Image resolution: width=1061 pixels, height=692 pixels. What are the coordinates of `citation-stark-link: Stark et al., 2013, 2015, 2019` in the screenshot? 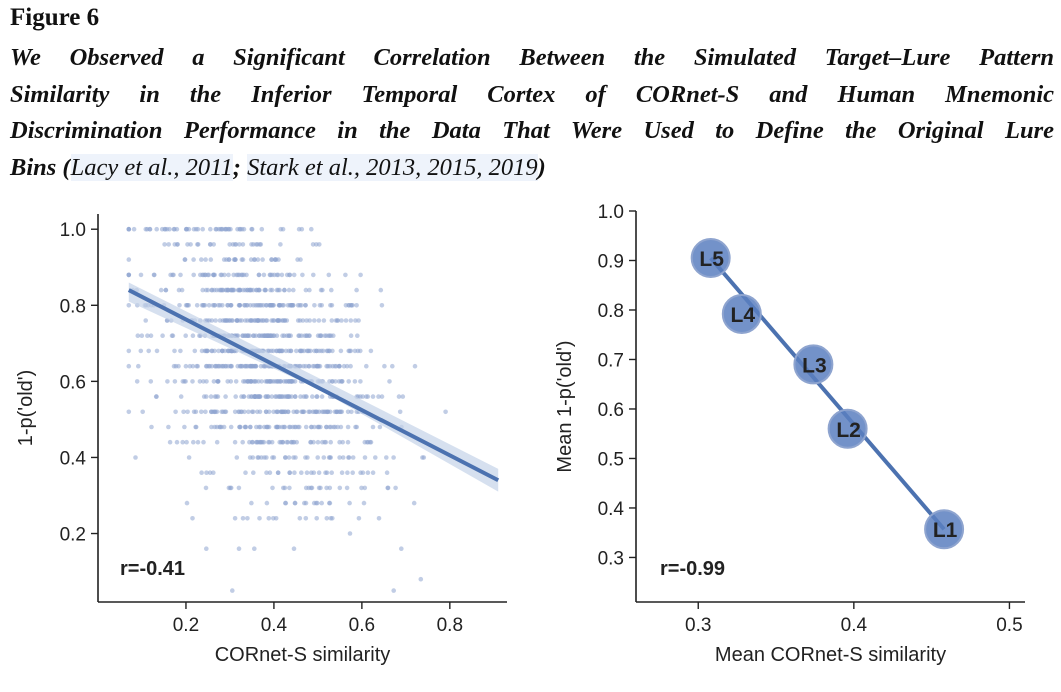 It's located at (392, 167).